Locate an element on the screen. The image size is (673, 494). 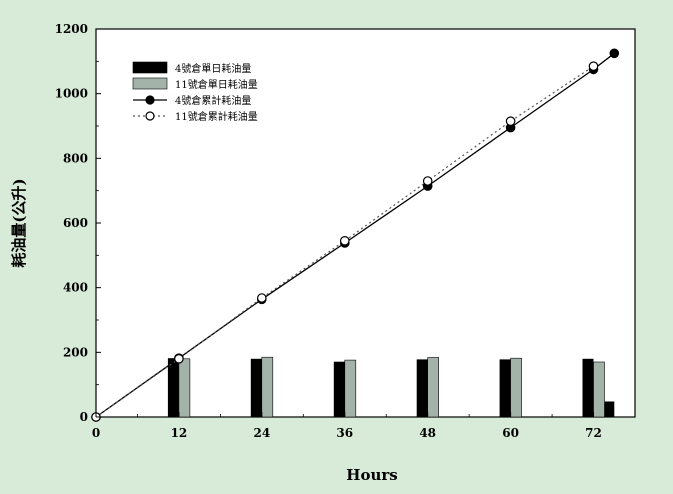
bars-layer is located at coordinates (391, 387).